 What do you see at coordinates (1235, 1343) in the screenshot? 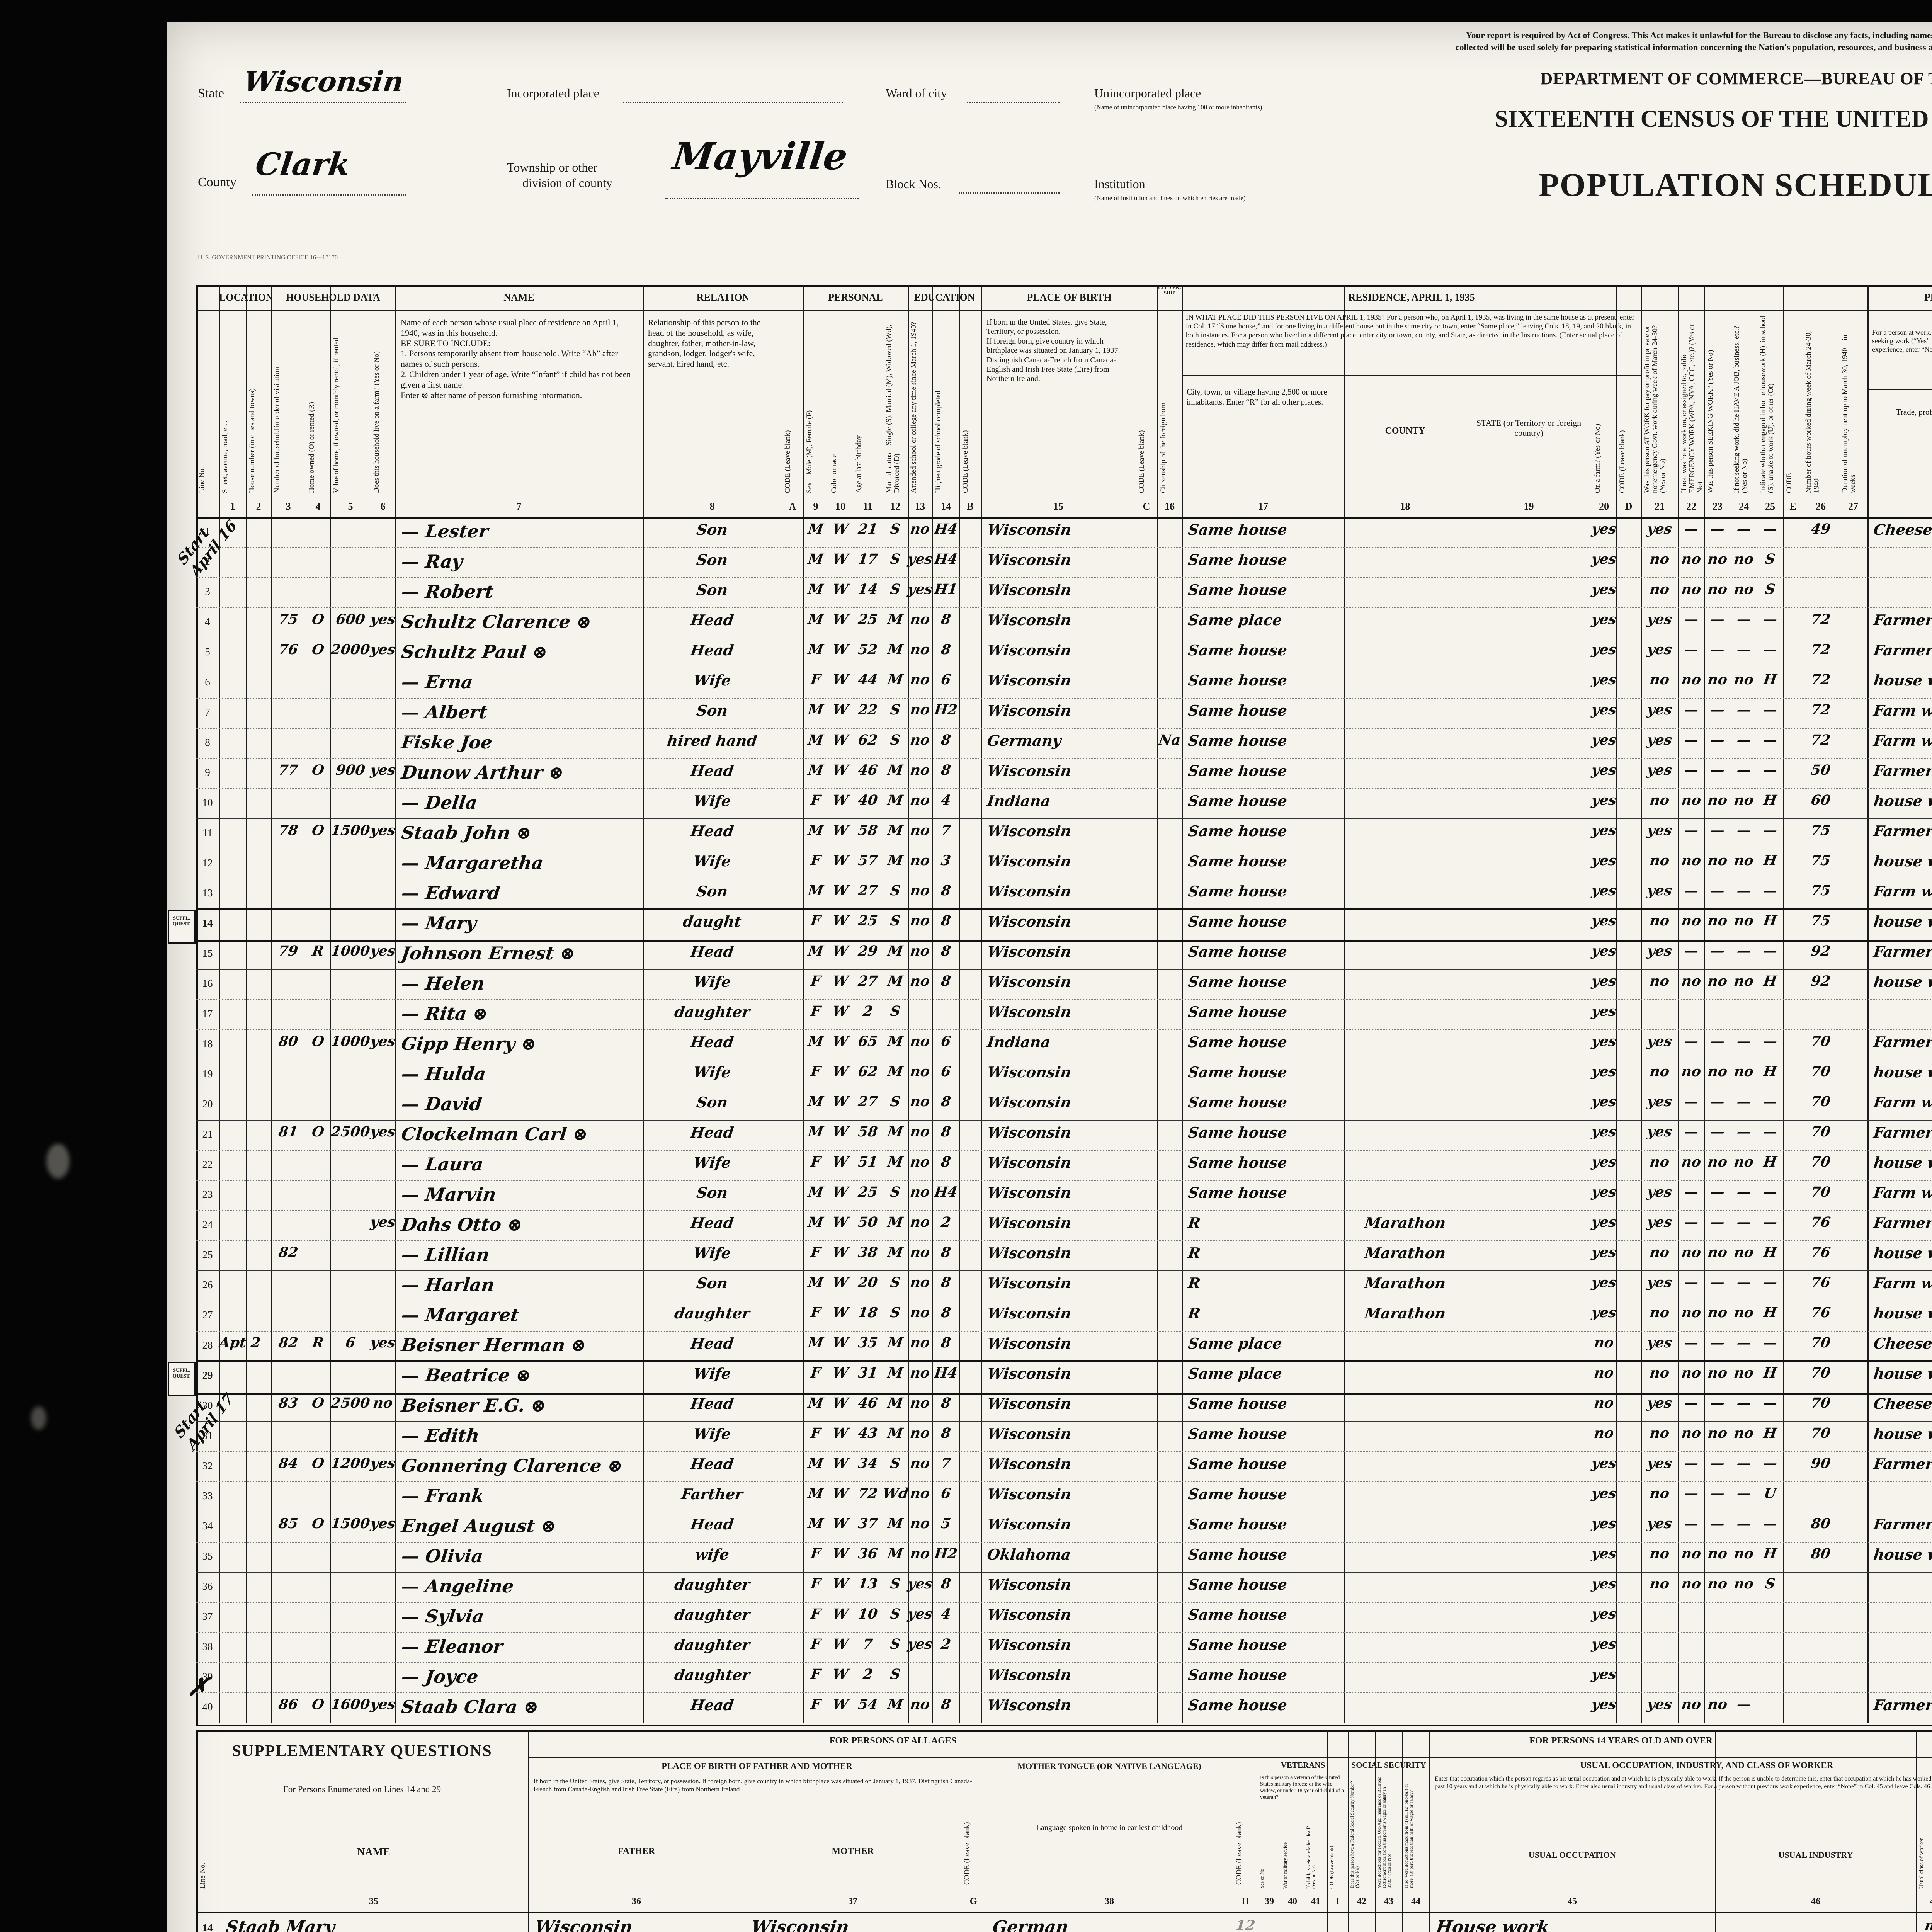
I see `cell-r17: Same place` at bounding box center [1235, 1343].